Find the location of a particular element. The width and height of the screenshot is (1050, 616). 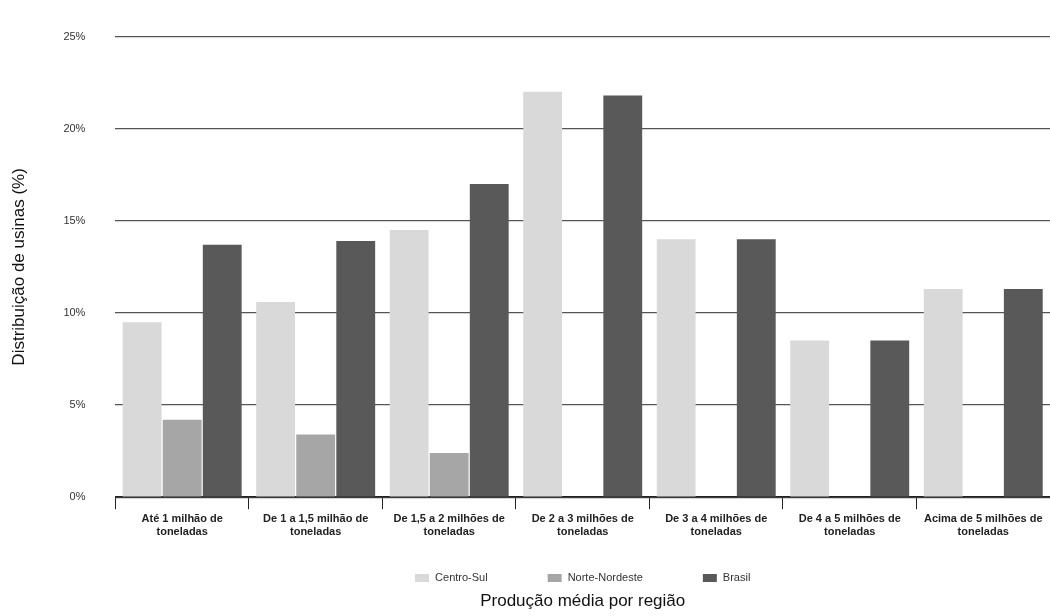

x-tick-label: De 3 a 4 milhões de toneladas is located at coordinates (716, 524).